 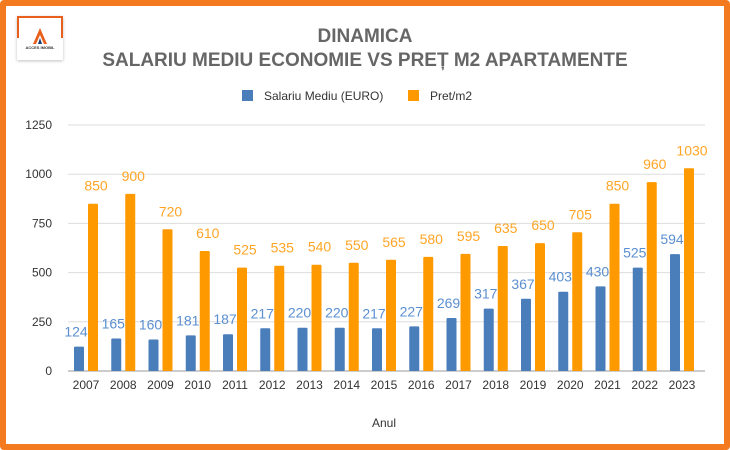 I want to click on logo: ACCES IMOBIL, so click(x=40, y=38).